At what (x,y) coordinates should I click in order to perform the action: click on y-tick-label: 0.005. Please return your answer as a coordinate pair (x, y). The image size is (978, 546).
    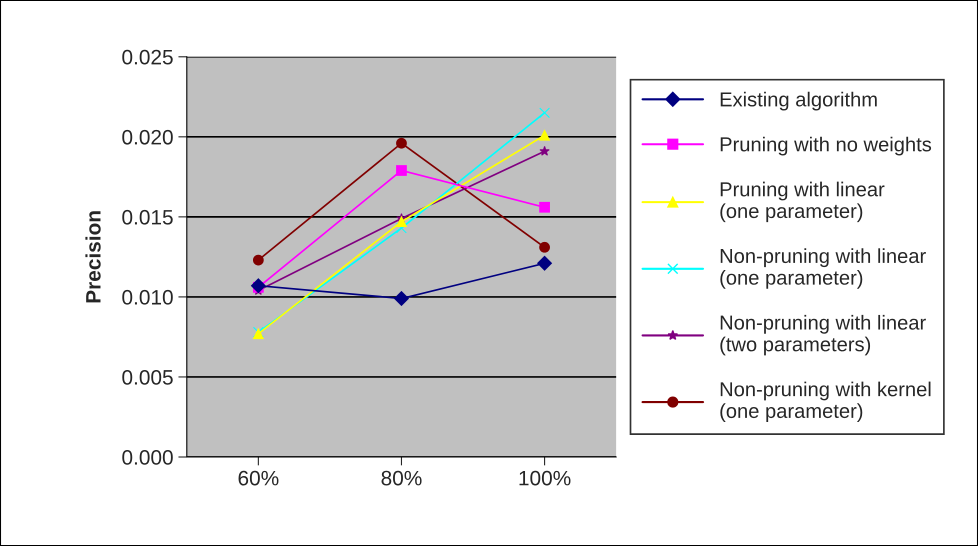
    Looking at the image, I should click on (147, 377).